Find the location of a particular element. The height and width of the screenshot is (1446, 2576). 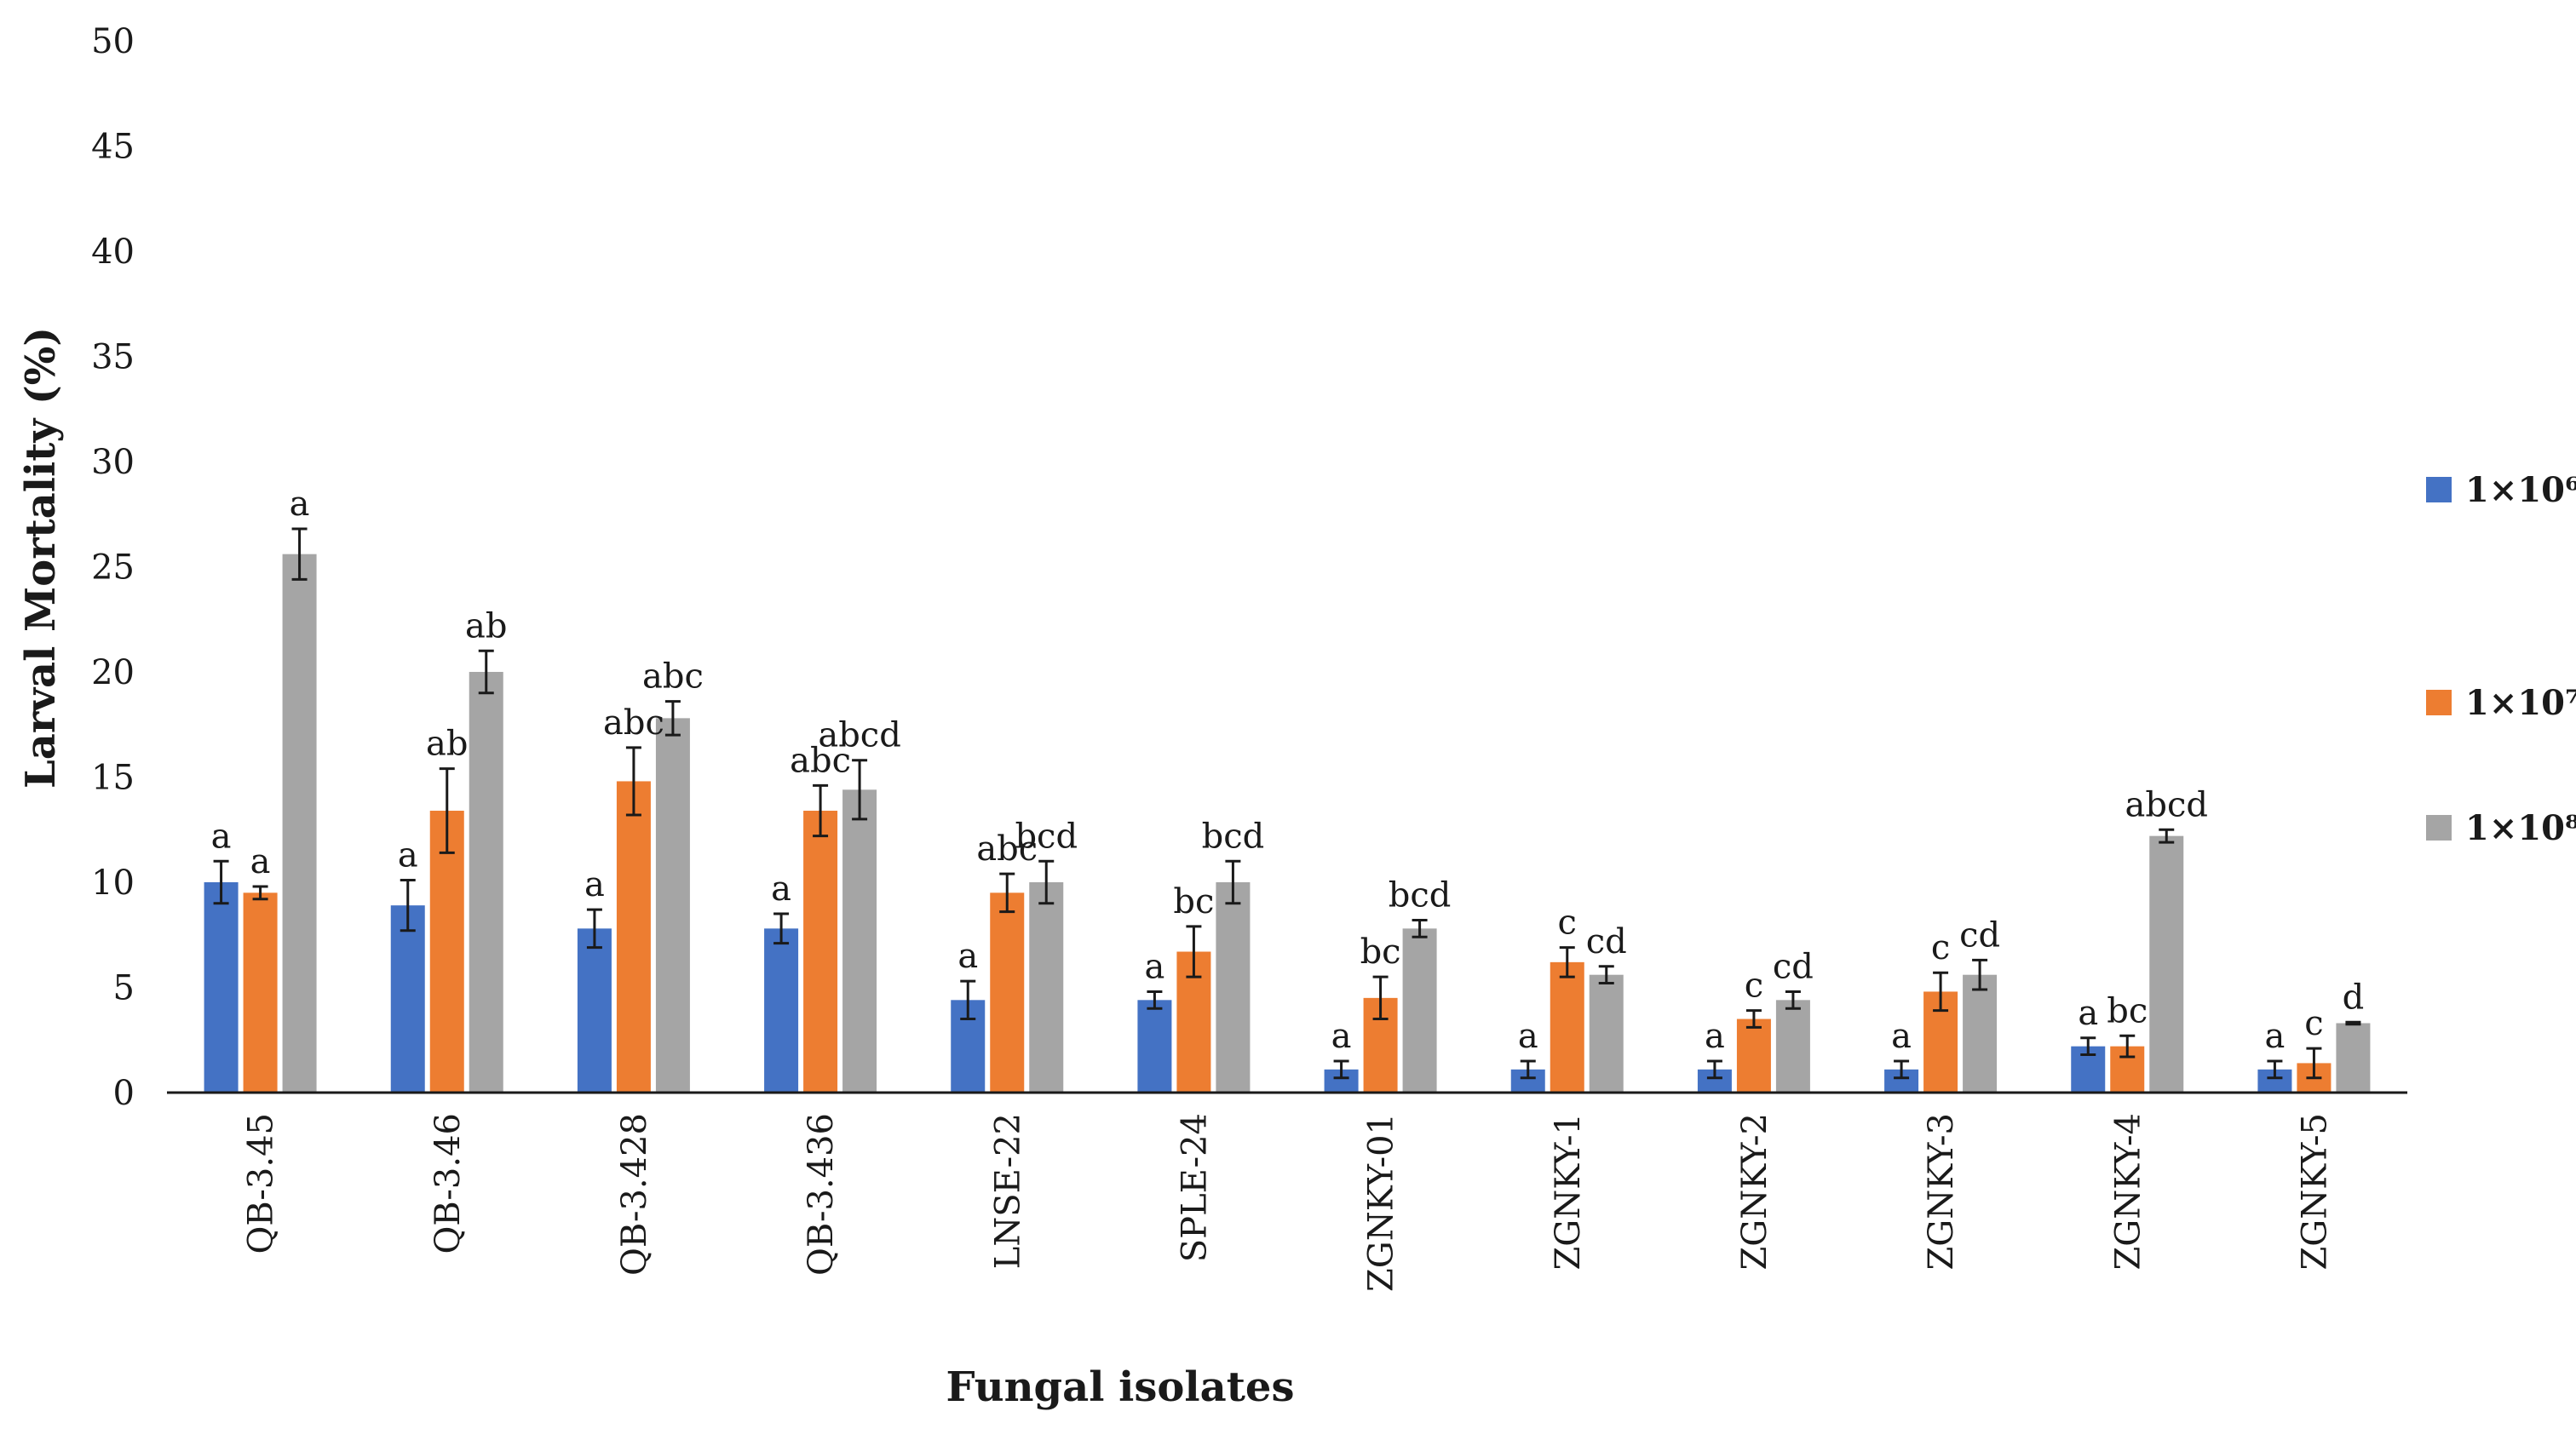

y-tick-label: 5 is located at coordinates (124, 988).